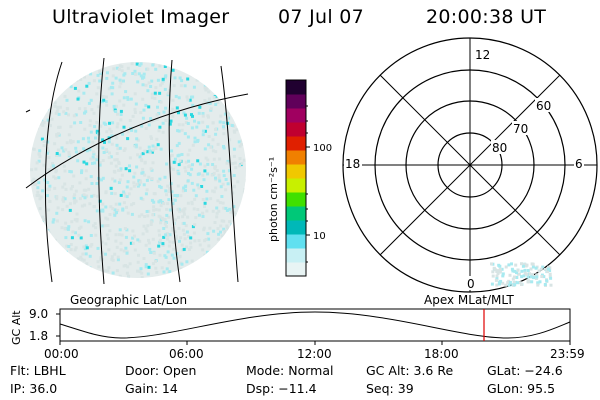 This screenshot has height=400, width=600. I want to click on y-tick-label: 9.0, so click(38, 314).